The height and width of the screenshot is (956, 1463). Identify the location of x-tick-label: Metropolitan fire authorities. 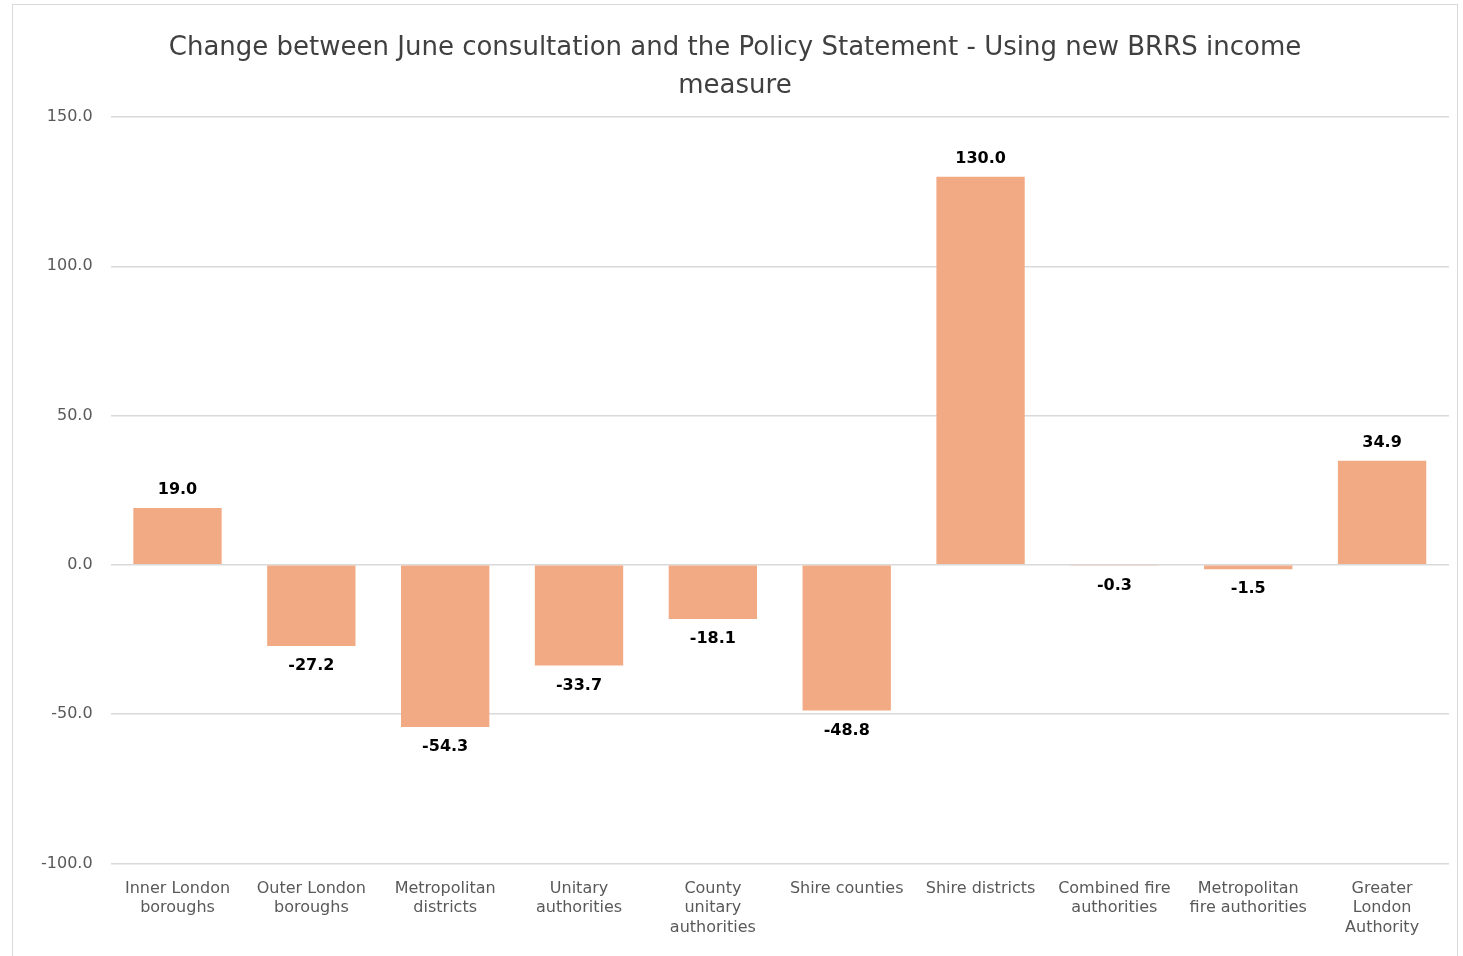
(1248, 897).